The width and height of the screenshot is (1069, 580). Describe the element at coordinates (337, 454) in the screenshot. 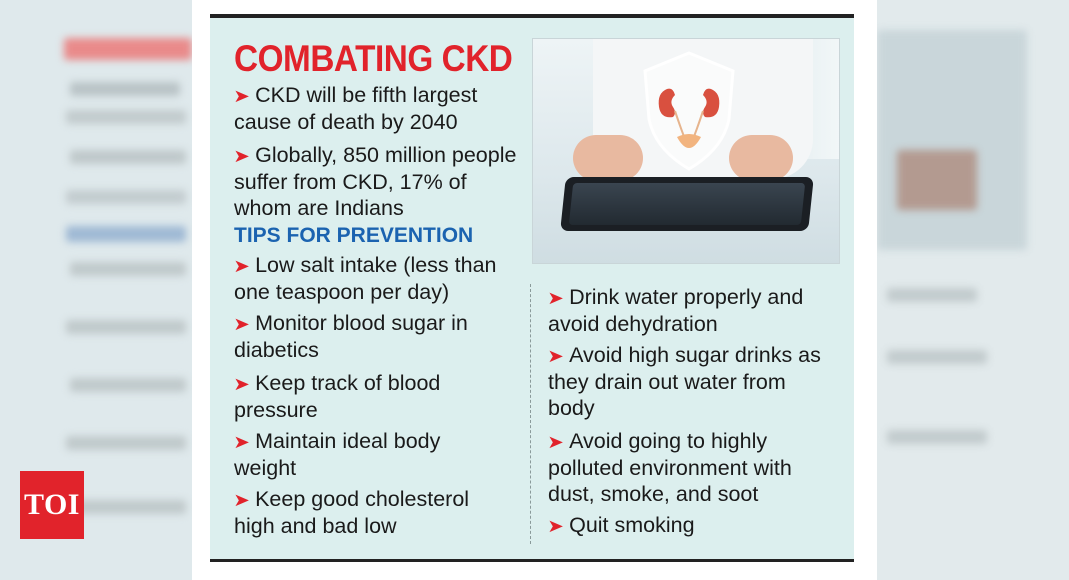

I see `tip-item: ➤ Maintain ideal body weight` at that location.